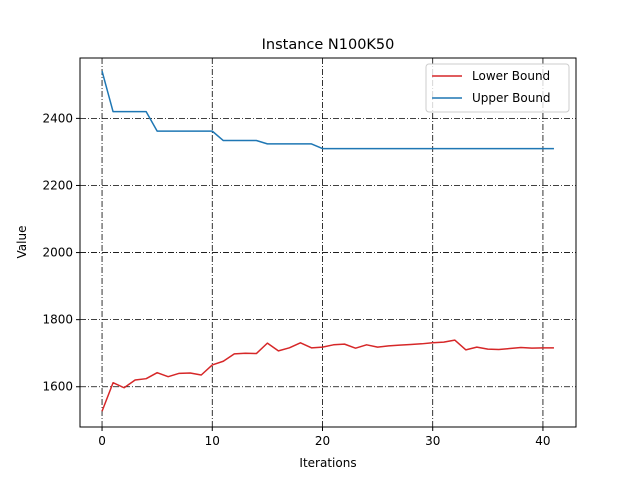 The width and height of the screenshot is (640, 480). What do you see at coordinates (57, 185) in the screenshot?
I see `y-tick-label: 2200` at bounding box center [57, 185].